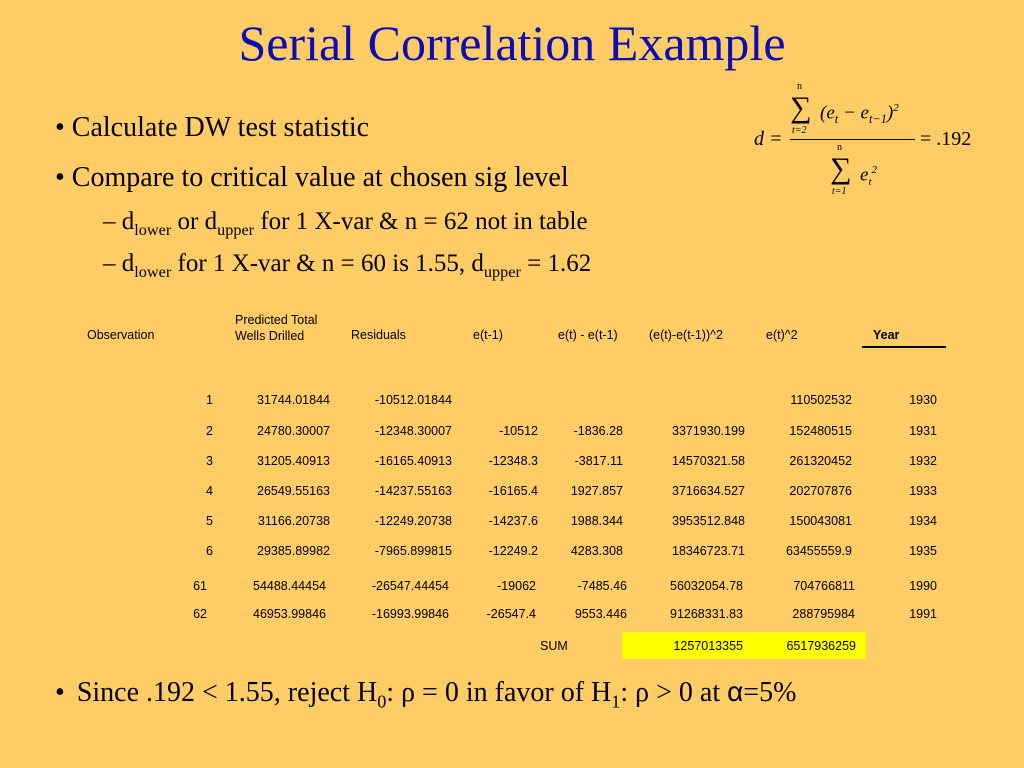 The height and width of the screenshot is (768, 1024). I want to click on header-observation: Observation, so click(121, 335).